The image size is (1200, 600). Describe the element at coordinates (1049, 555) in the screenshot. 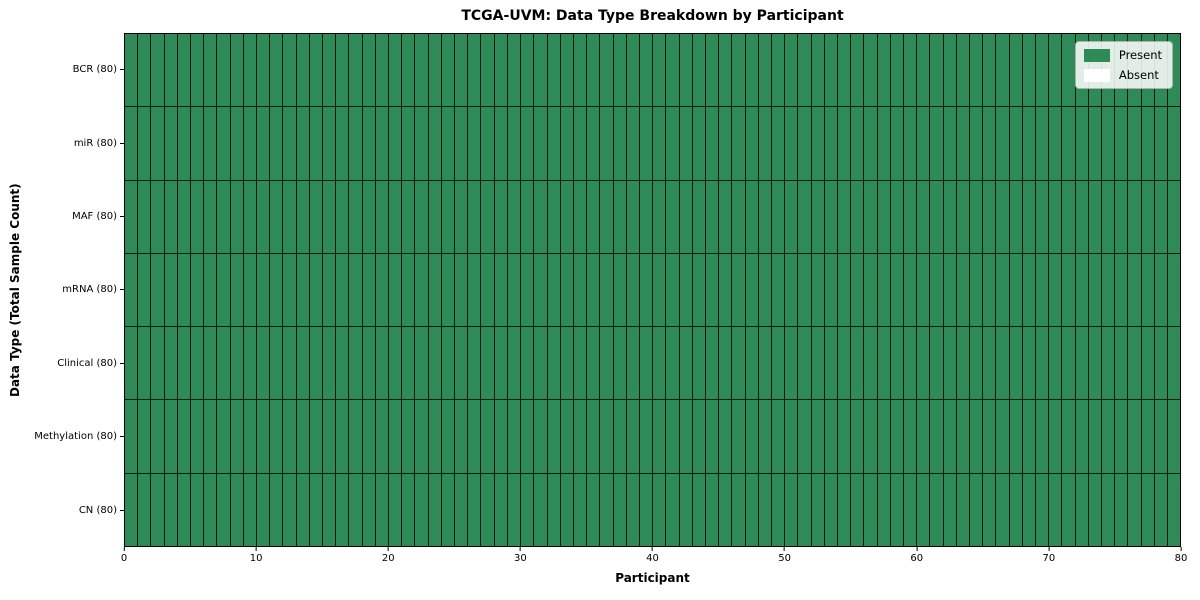

I see `x-tick: 70` at that location.